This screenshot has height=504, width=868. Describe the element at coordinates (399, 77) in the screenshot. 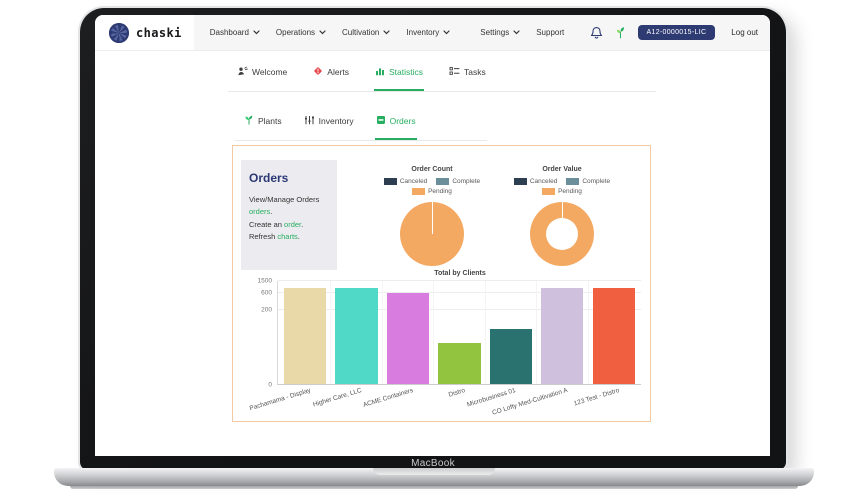

I see `tab-statistics: Statistics` at that location.